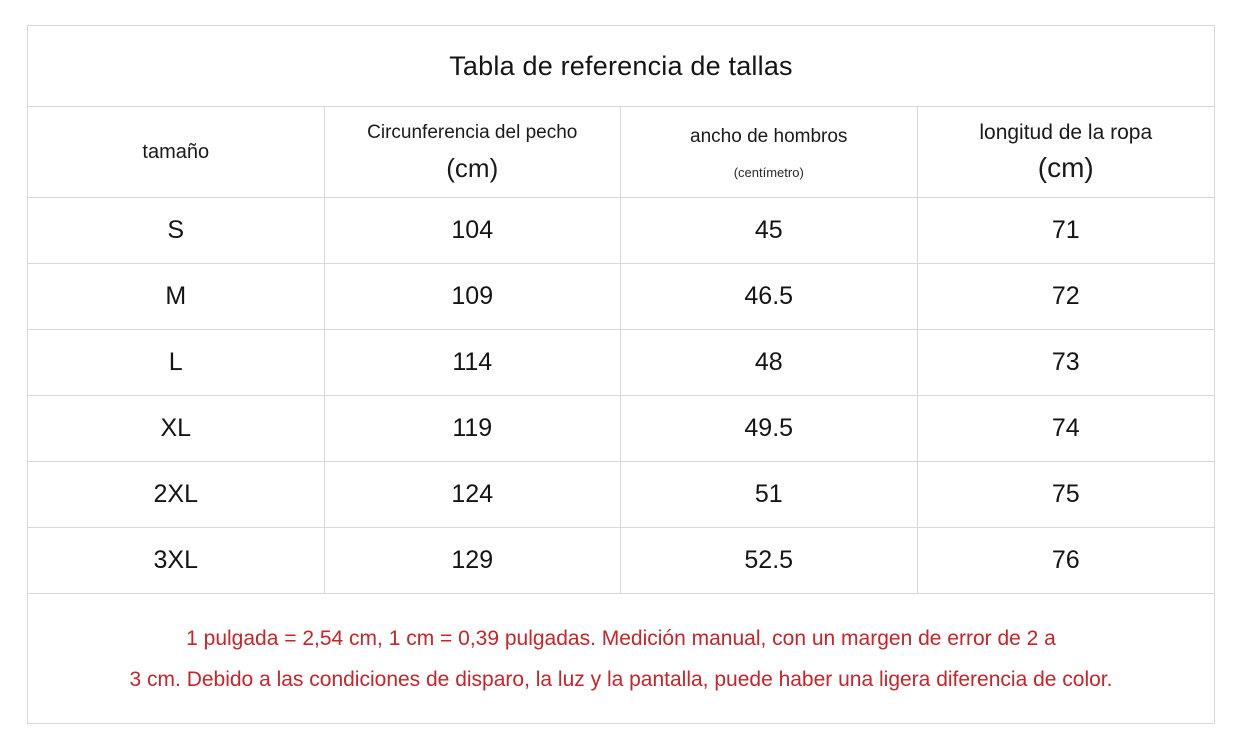 The height and width of the screenshot is (755, 1246). I want to click on shoulder-value: 48, so click(769, 362).